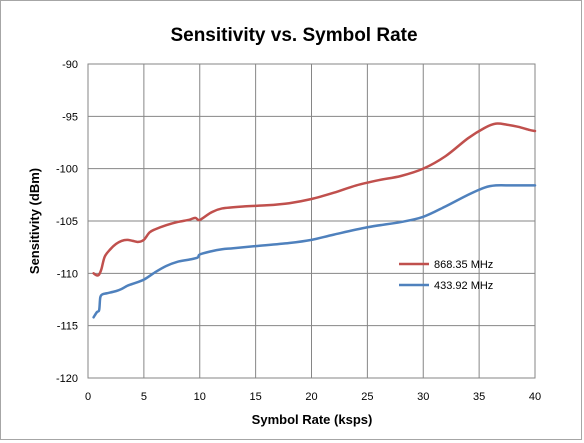 This screenshot has width=584, height=443. What do you see at coordinates (67, 170) in the screenshot?
I see `y-tick-label: -100` at bounding box center [67, 170].